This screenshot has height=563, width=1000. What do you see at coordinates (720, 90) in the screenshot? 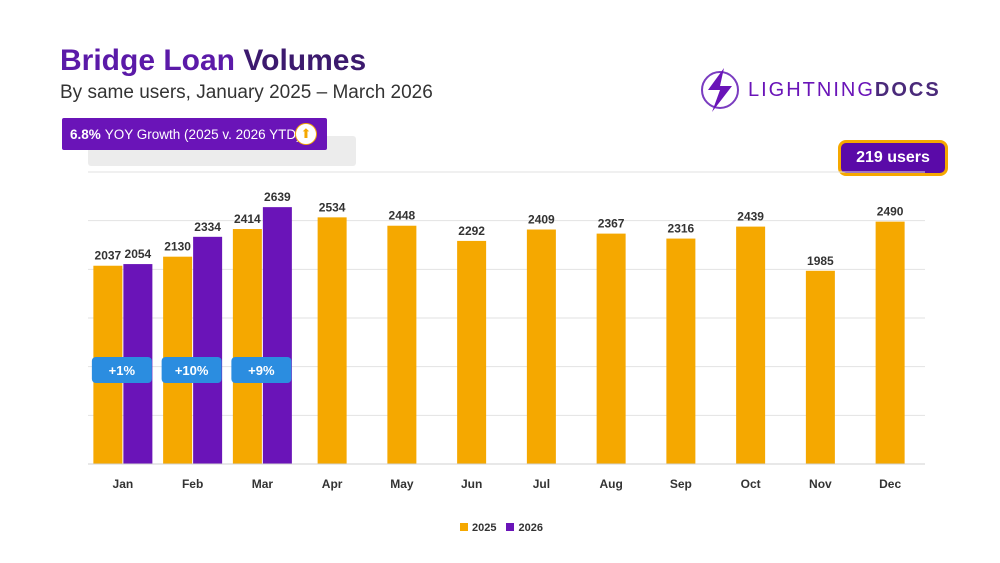
I see `lightning-bolt-icon` at bounding box center [720, 90].